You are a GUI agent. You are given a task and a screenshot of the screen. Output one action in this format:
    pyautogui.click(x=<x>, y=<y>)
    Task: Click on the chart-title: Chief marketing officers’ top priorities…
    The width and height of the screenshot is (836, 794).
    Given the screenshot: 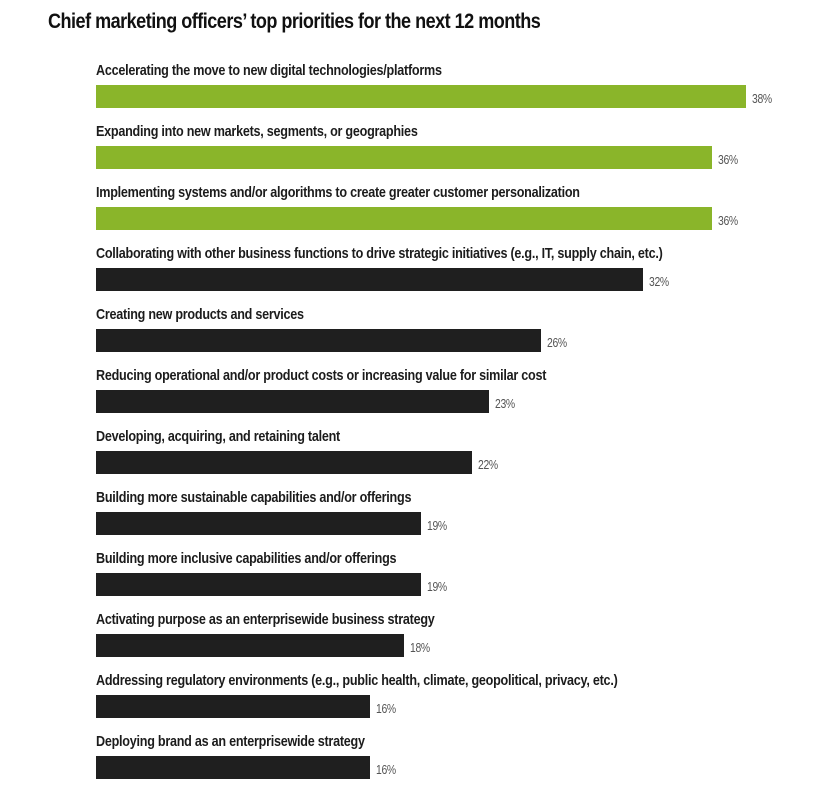 What is the action you would take?
    pyautogui.click(x=294, y=21)
    